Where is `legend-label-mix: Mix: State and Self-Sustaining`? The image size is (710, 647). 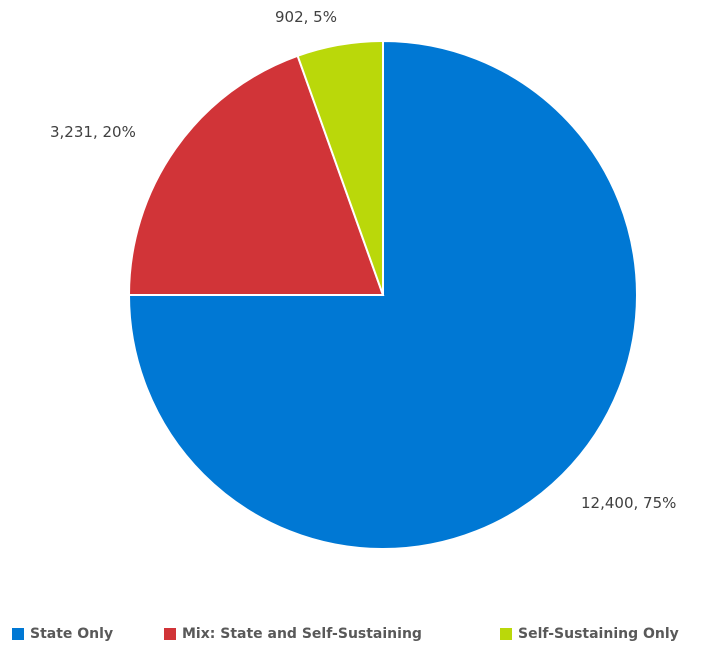 legend-label-mix: Mix: State and Self-Sustaining is located at coordinates (302, 634).